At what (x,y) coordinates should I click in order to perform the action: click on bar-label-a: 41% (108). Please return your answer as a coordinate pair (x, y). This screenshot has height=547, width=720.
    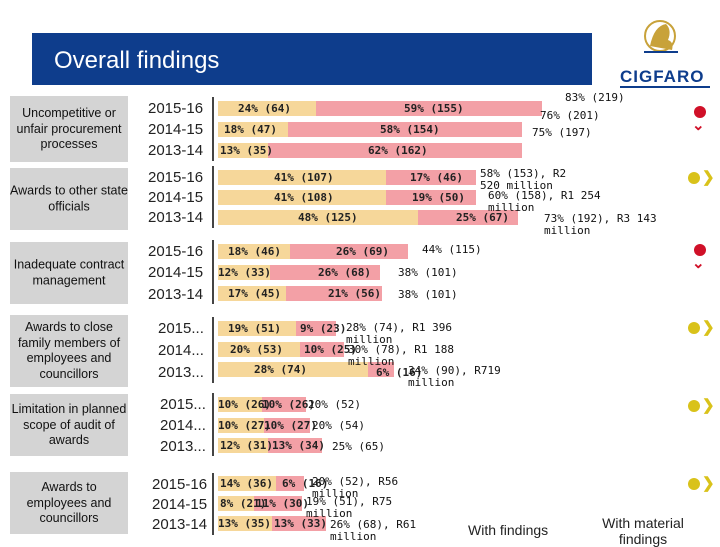
    Looking at the image, I should click on (304, 197).